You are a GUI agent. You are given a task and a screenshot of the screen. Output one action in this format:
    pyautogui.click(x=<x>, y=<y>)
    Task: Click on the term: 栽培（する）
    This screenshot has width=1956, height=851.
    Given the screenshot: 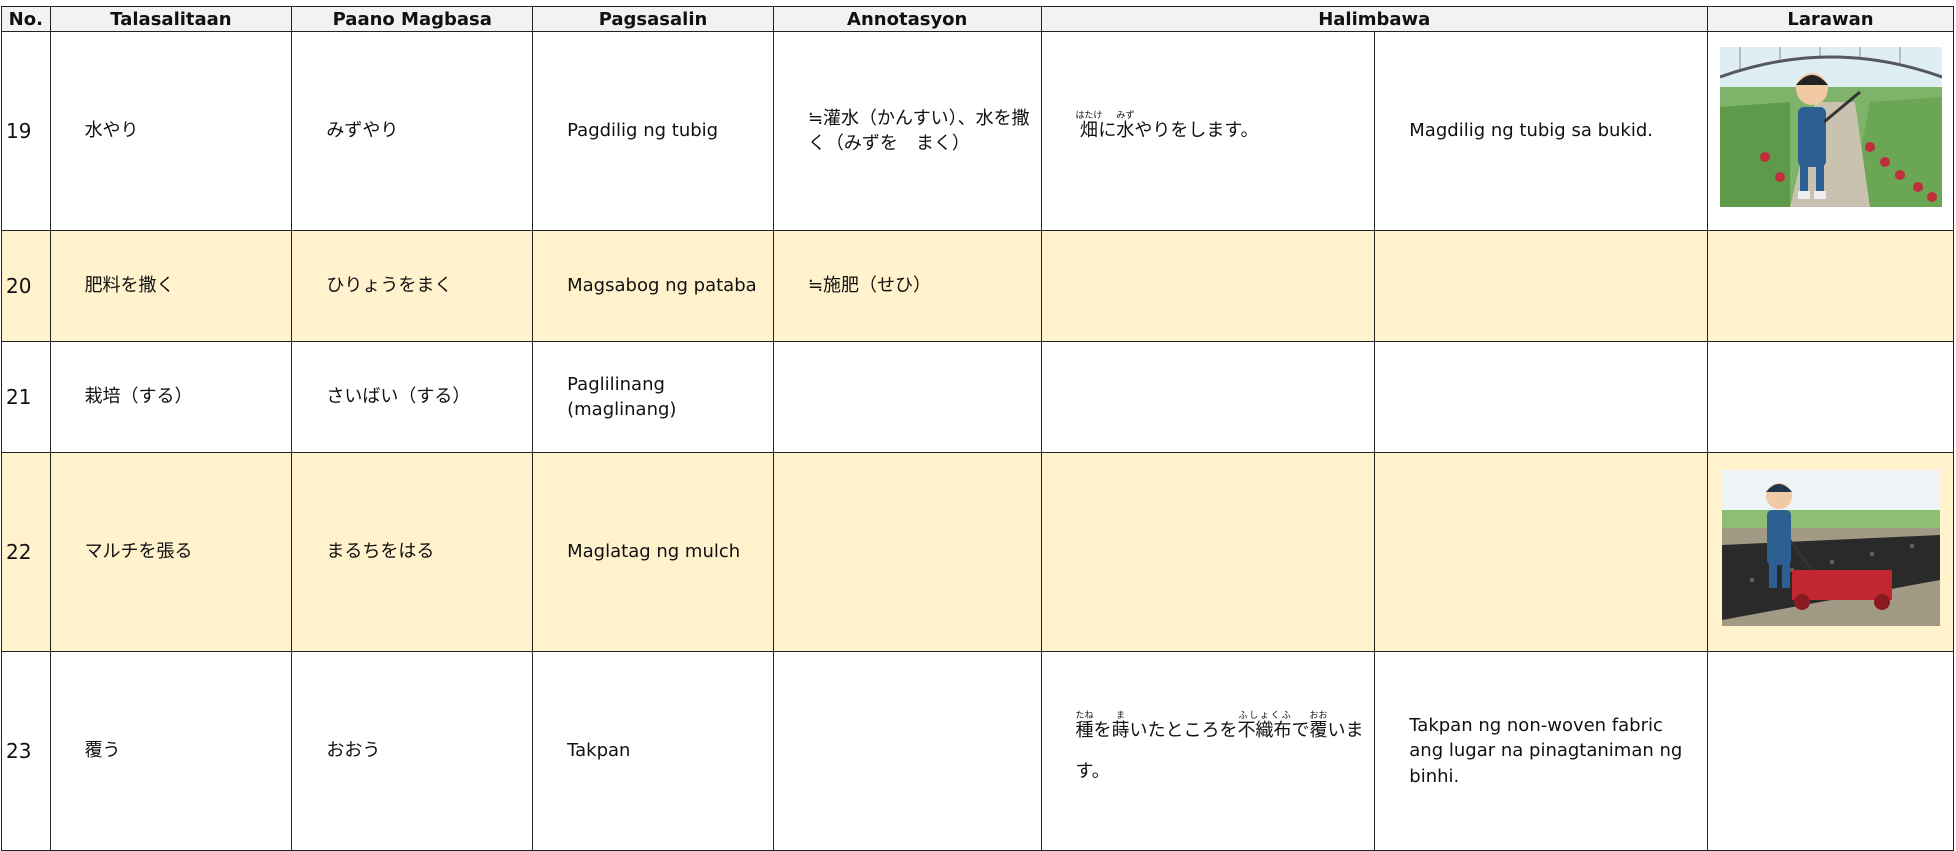 What is the action you would take?
    pyautogui.click(x=171, y=397)
    